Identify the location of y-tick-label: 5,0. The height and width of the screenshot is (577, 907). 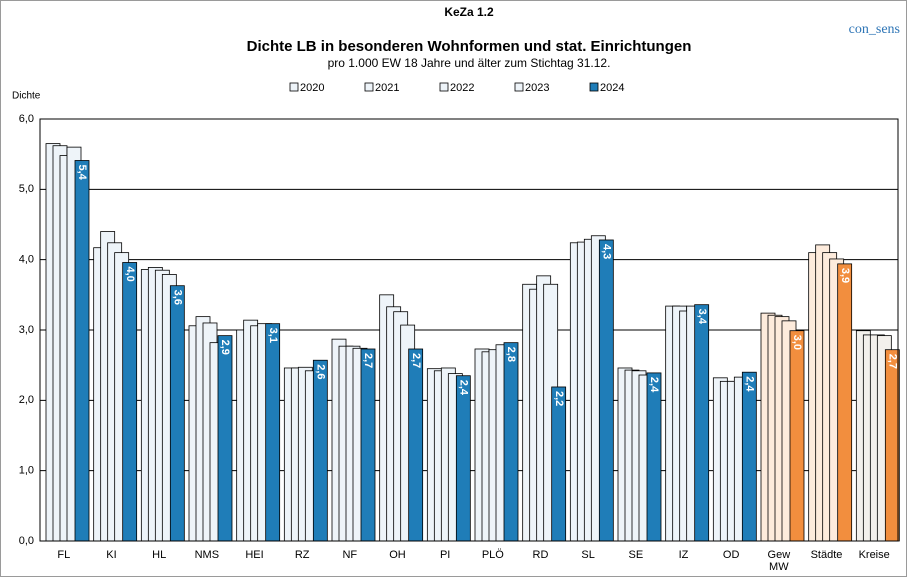
(26, 189).